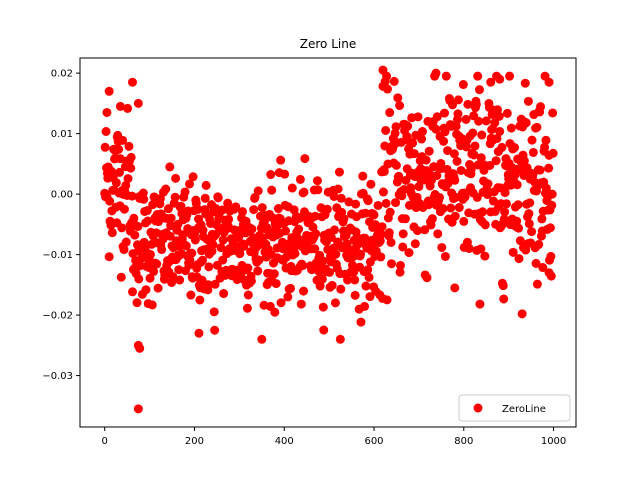 The height and width of the screenshot is (480, 640). Describe the element at coordinates (57, 316) in the screenshot. I see `y-tick-label: −0.02` at that location.